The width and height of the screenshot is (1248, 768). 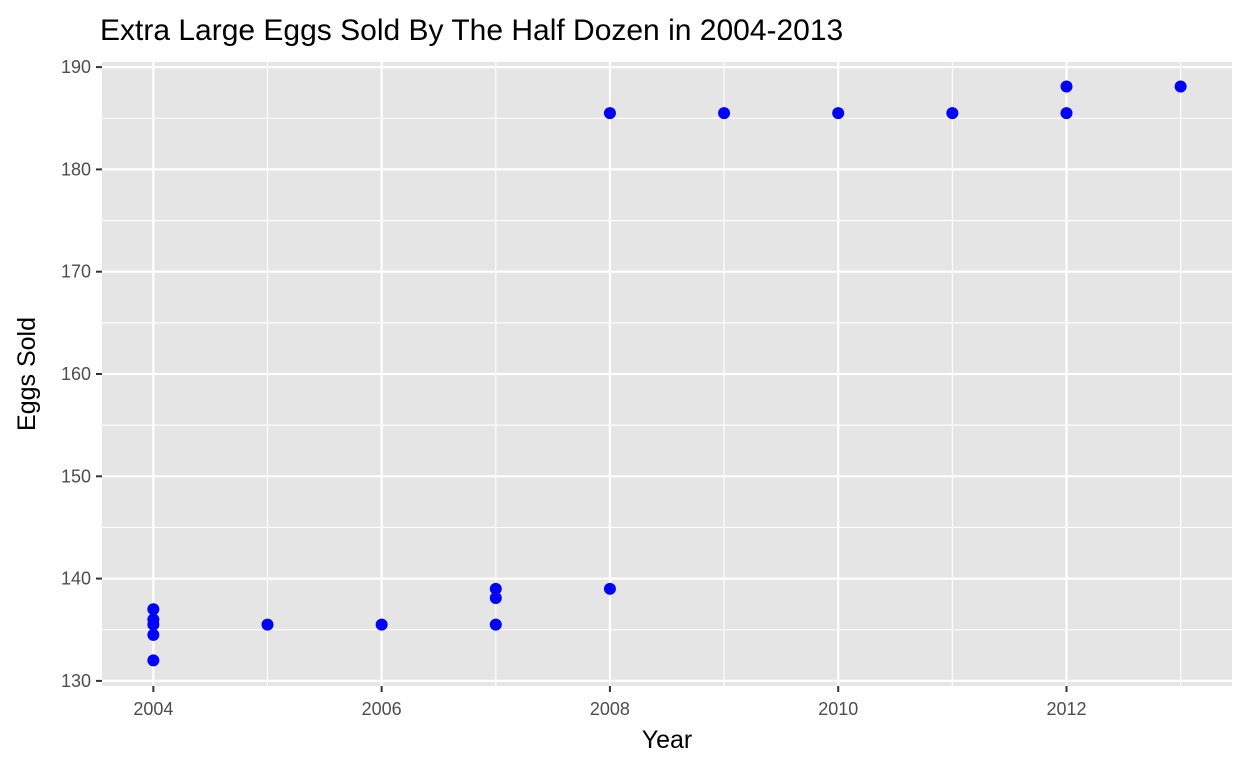 I want to click on x-tick-label: 2004, so click(x=153, y=709).